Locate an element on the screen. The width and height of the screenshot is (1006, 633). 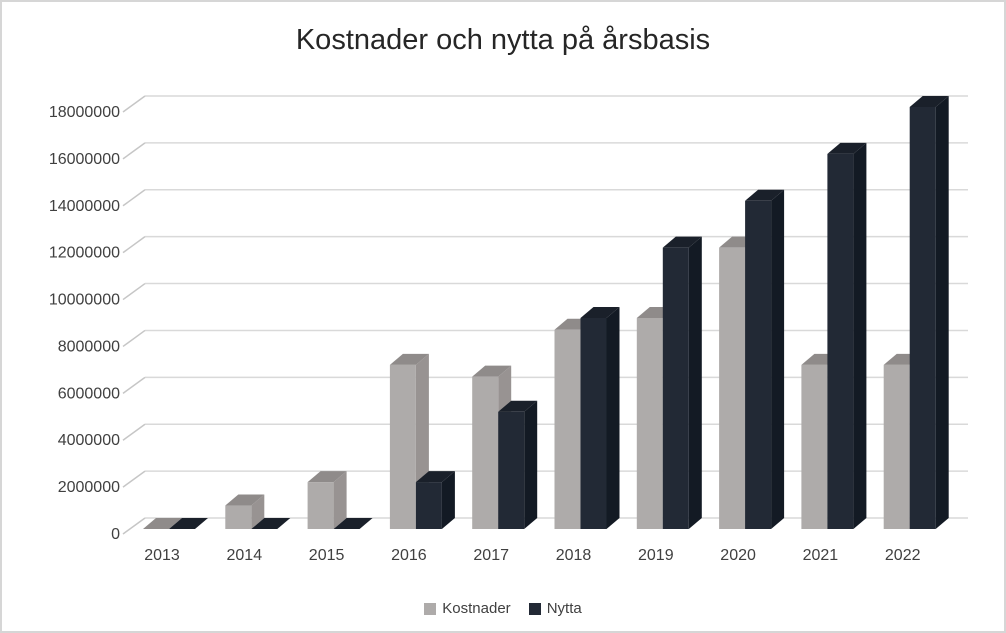
legend-label-kostnader: Kostnader is located at coordinates (476, 608).